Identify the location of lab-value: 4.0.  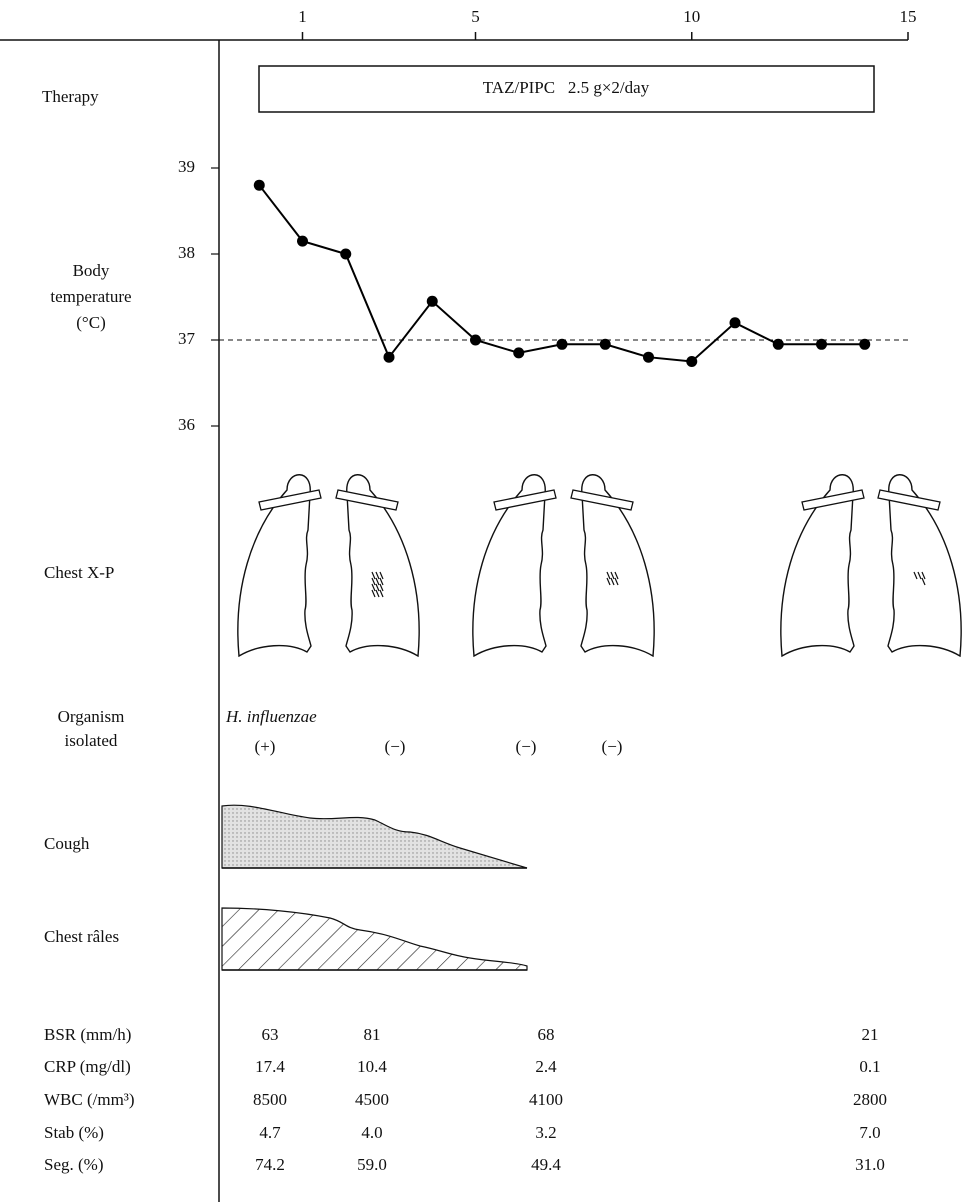
(371, 1132).